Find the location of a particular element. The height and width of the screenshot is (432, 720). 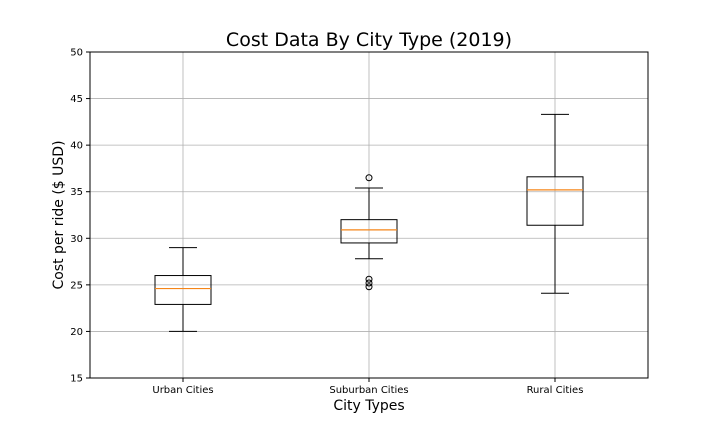

x-tick-label: Rural Cities is located at coordinates (555, 390).